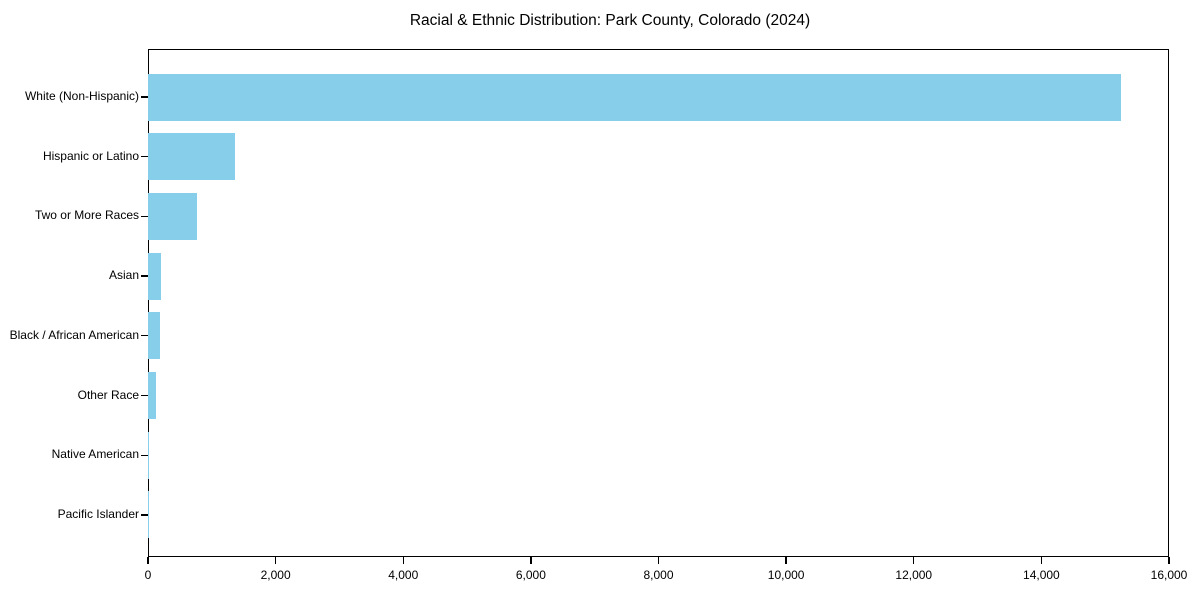 The image size is (1200, 600). I want to click on x-tick-label: 4,000, so click(403, 575).